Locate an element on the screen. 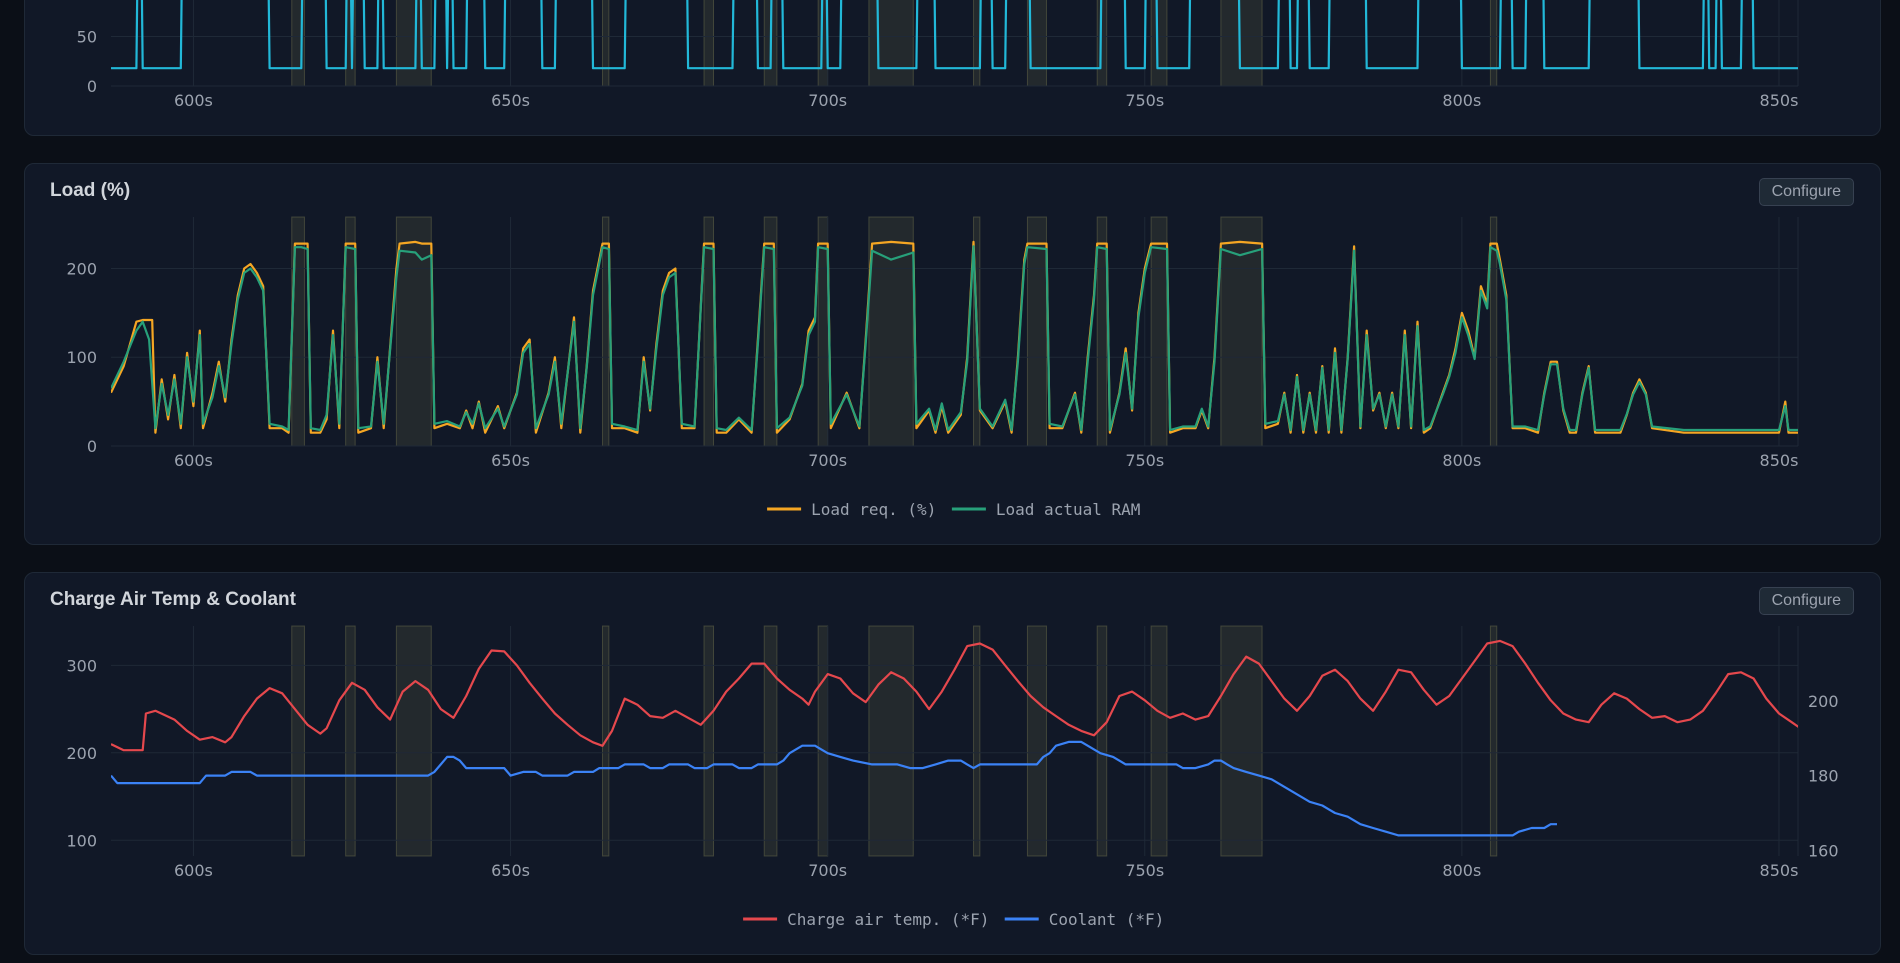 The image size is (1900, 963). panel-title: Charge Air Temp & Coolant is located at coordinates (173, 599).